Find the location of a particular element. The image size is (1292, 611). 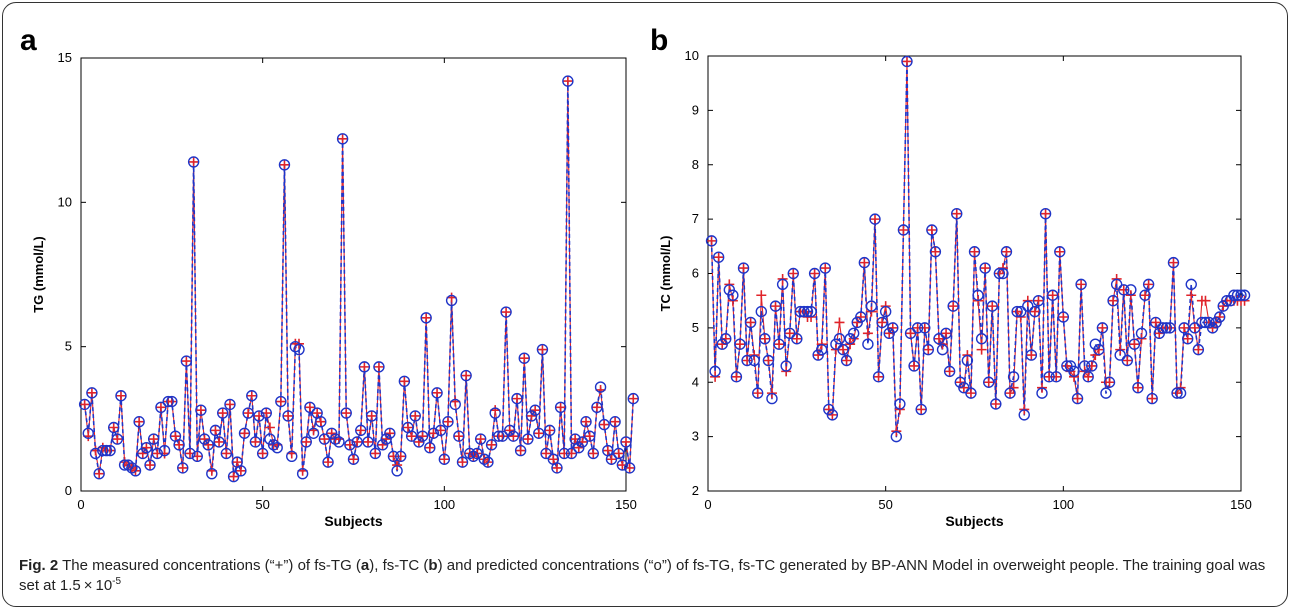

x-tick-label-b: 150 is located at coordinates (1241, 504).